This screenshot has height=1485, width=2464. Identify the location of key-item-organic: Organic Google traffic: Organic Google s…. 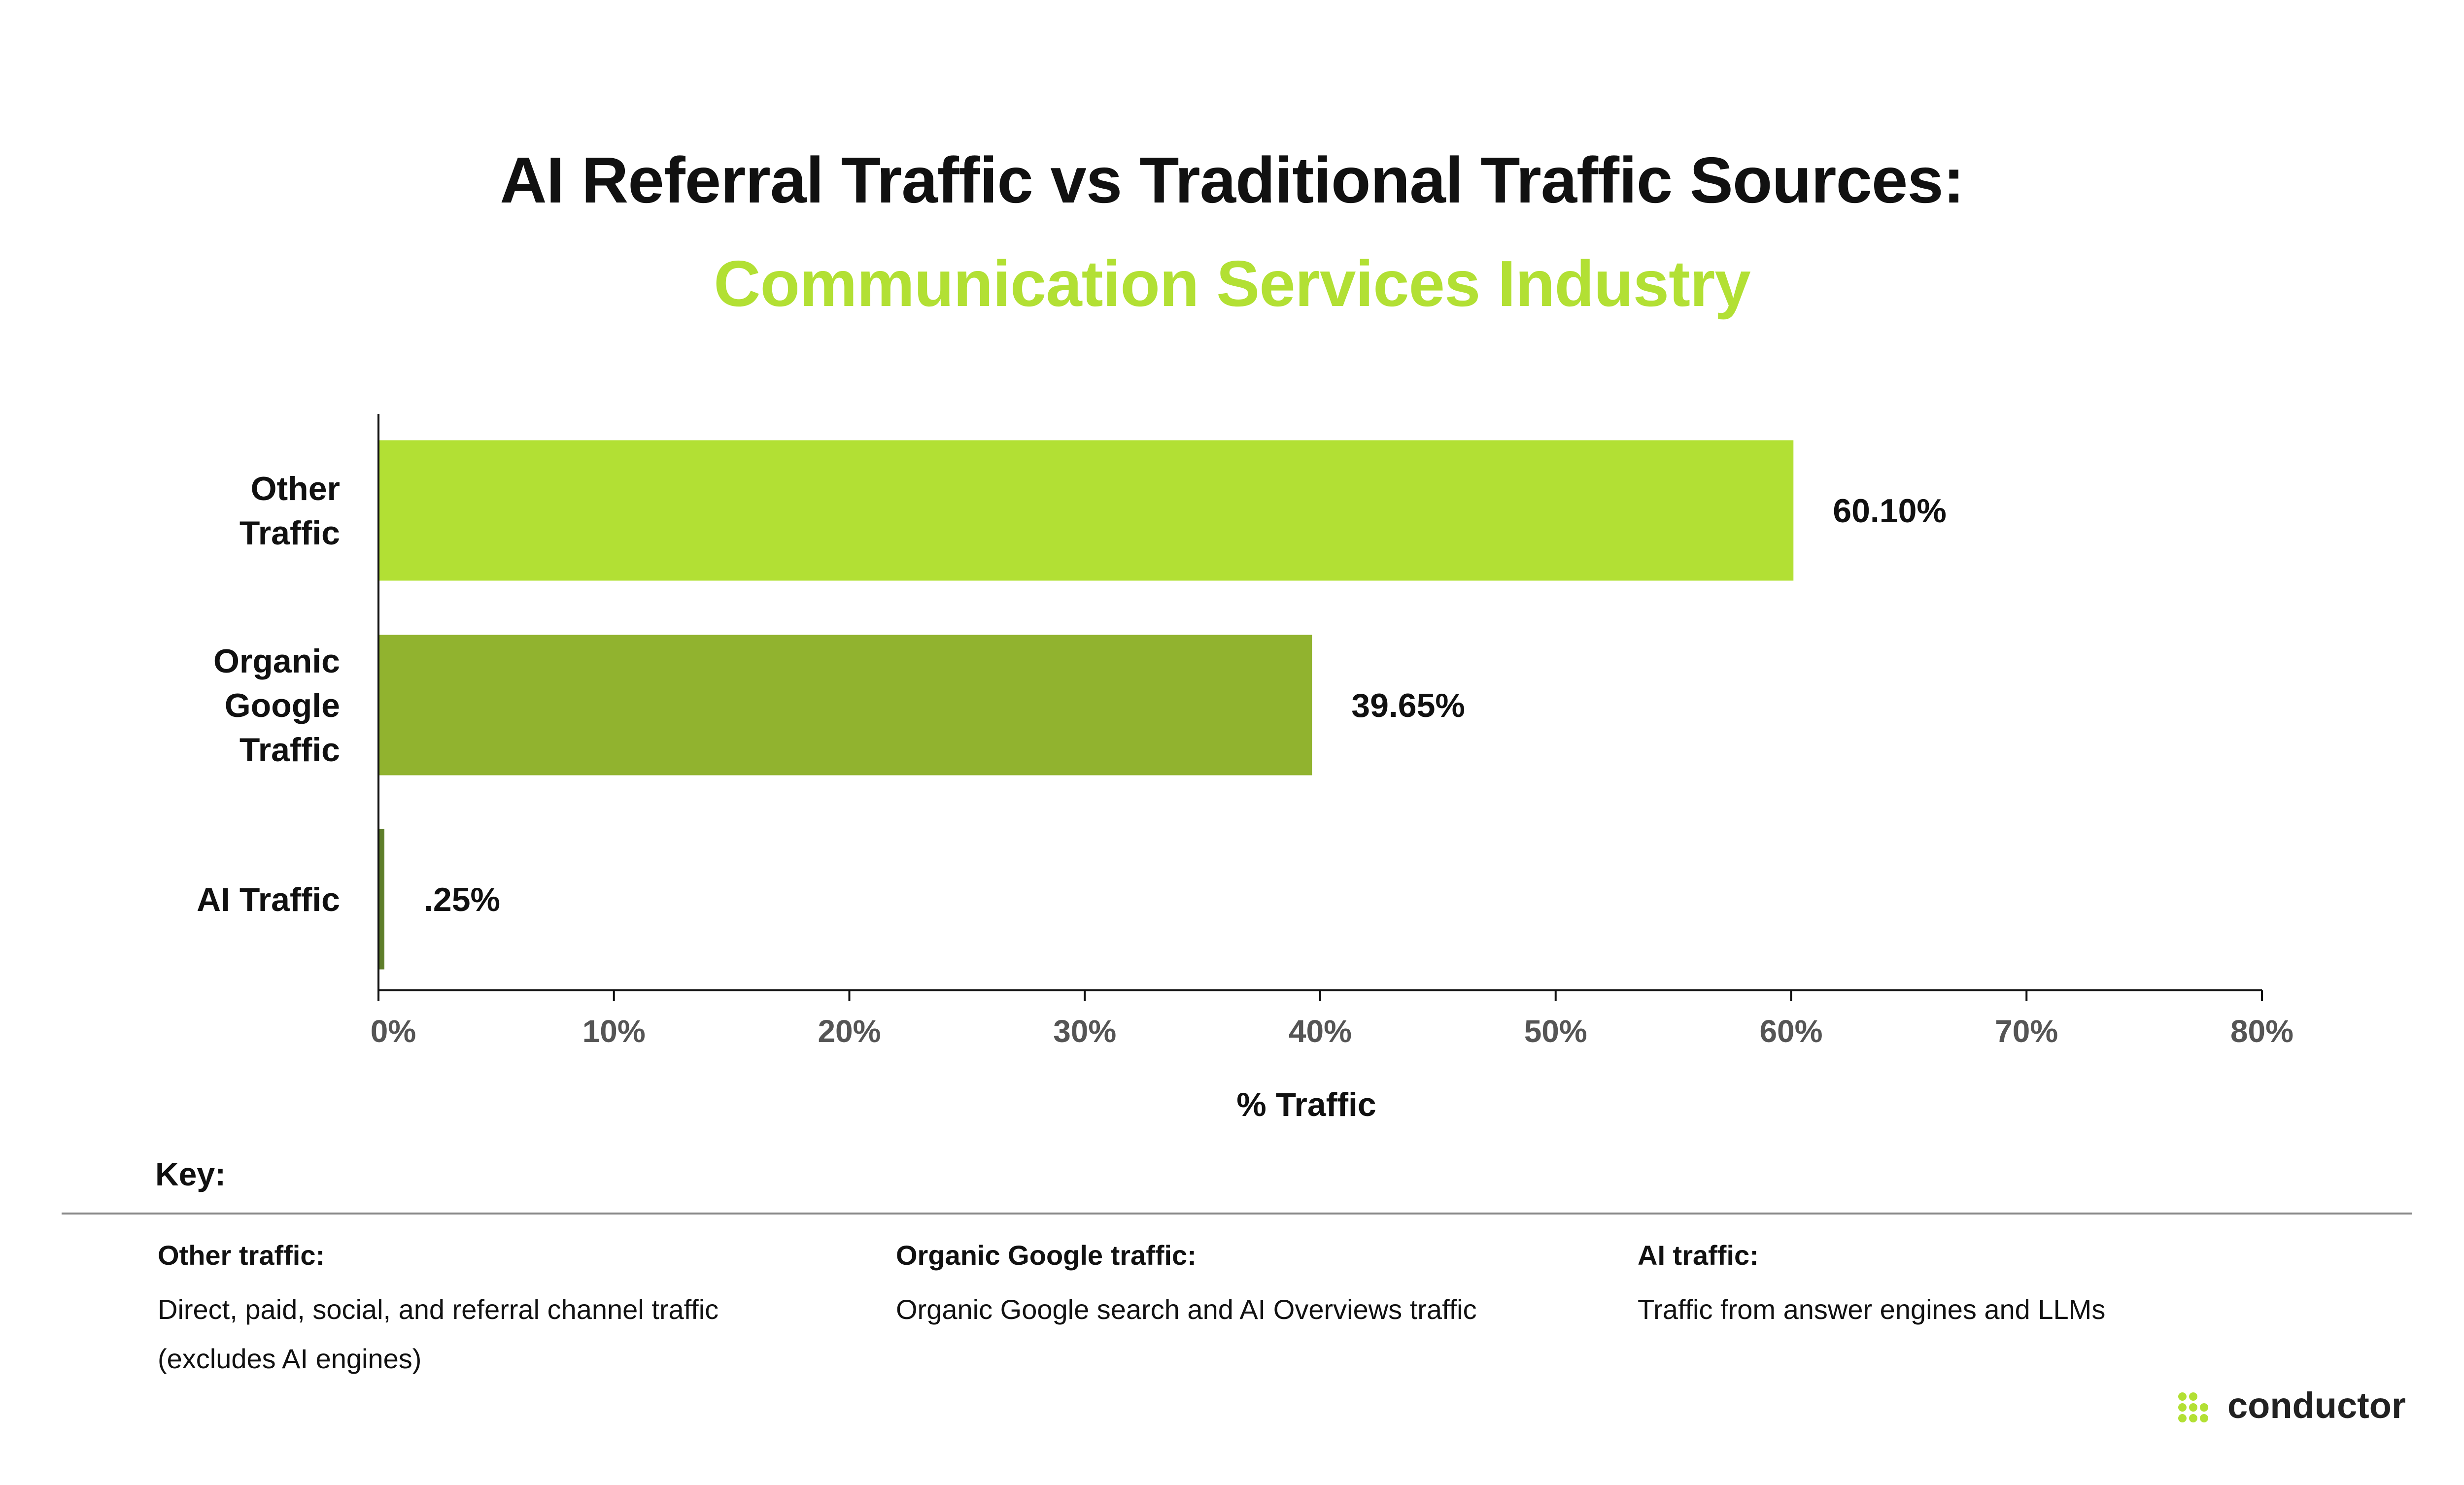
(1241, 1286).